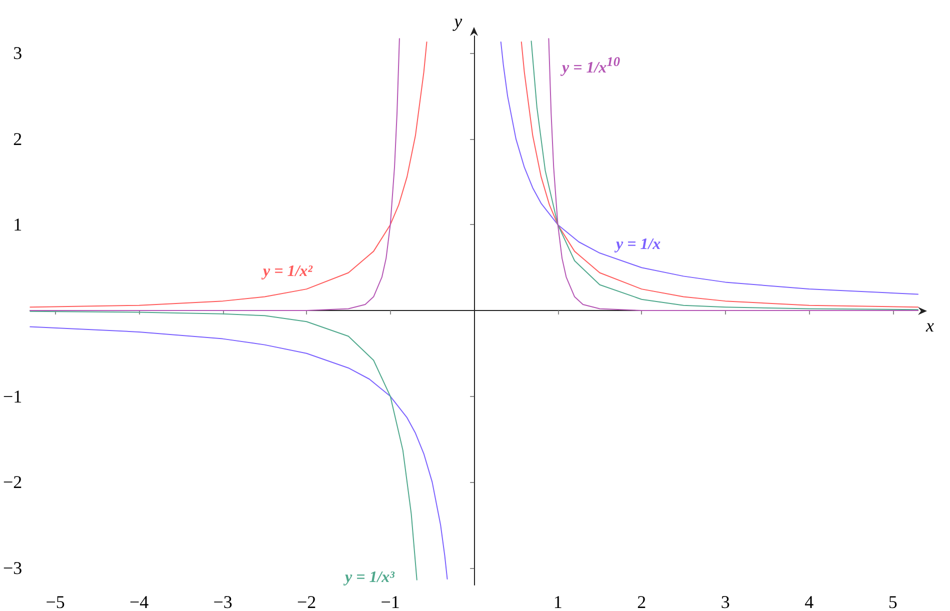 This screenshot has height=611, width=950. Describe the element at coordinates (17, 138) in the screenshot. I see `y-tick-label: 2` at that location.